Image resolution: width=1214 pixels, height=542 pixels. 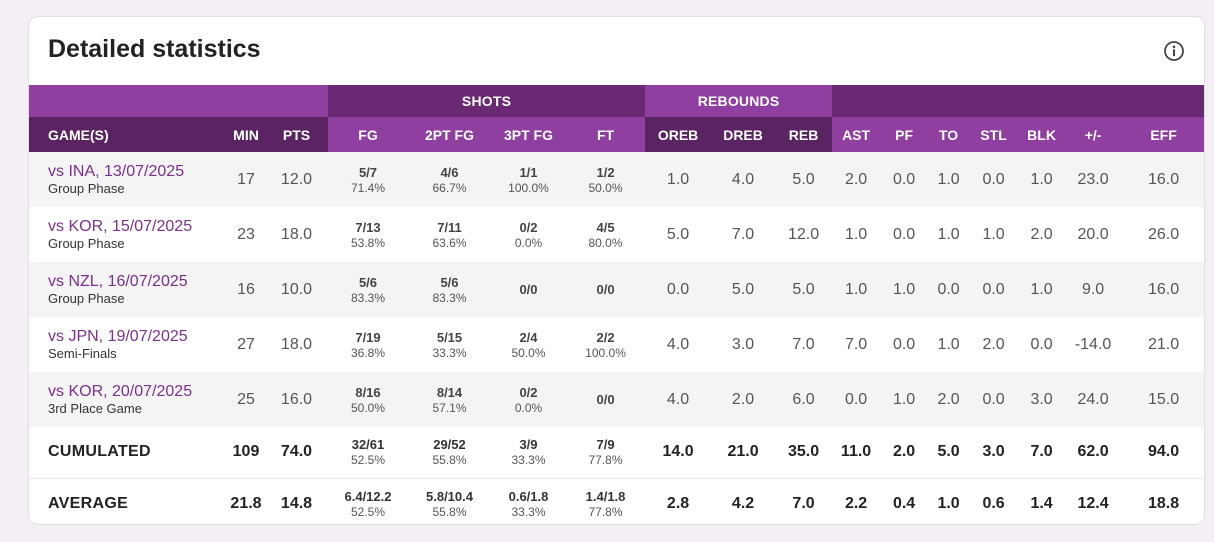 I want to click on game-link: vs JPN, 19/07/2025, so click(x=118, y=336).